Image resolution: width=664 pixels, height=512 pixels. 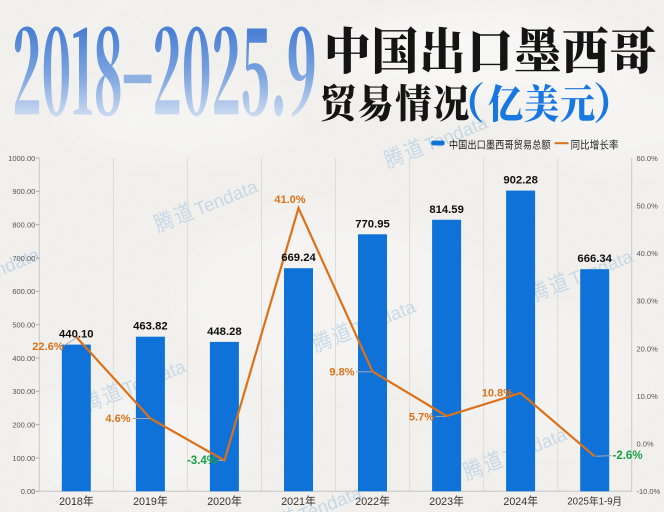 I want to click on svg-text: -2.6%, so click(x=628, y=456).